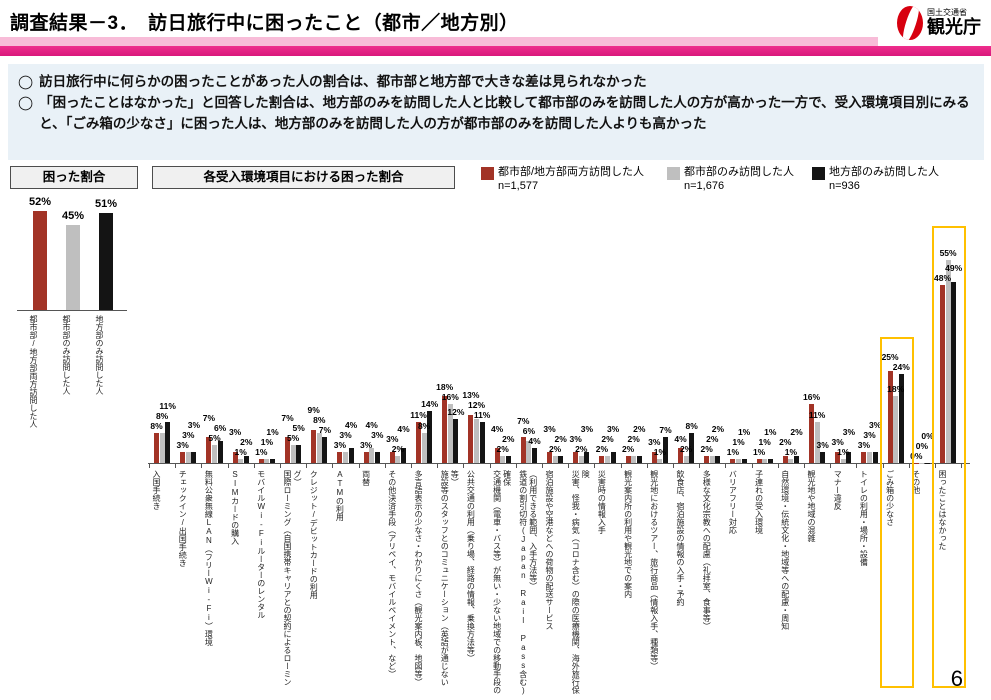  Describe the element at coordinates (261, 544) in the screenshot. I see `category-label: モバイルWi-Fiルーターのレンタル` at that location.